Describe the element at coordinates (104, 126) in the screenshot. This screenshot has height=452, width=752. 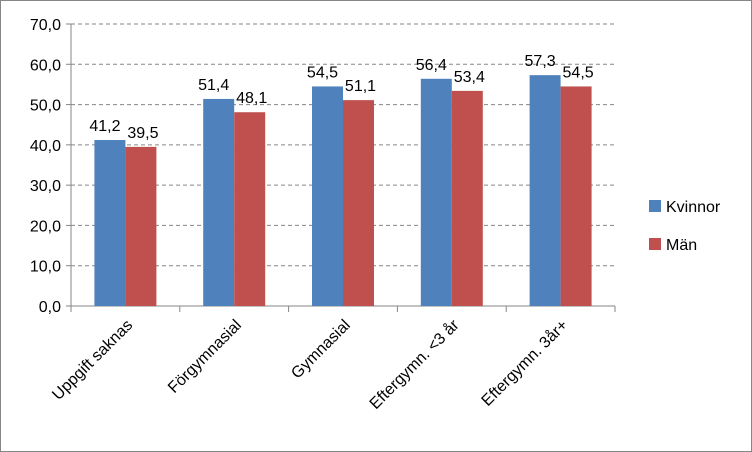
I see `data-label: 41,2` at that location.